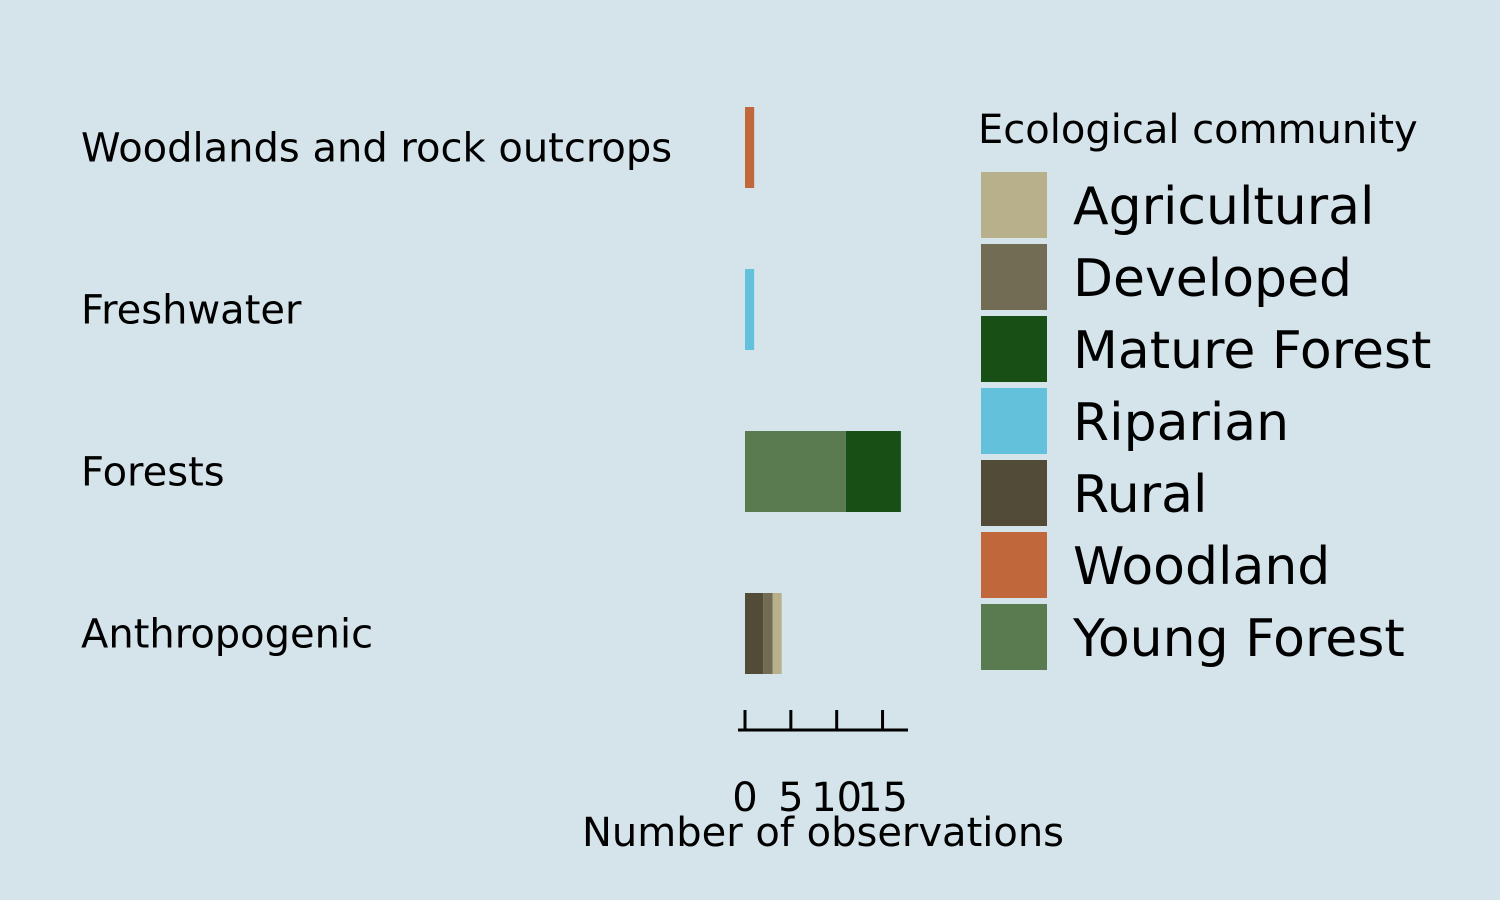 This screenshot has width=1500, height=900. I want to click on x-tick-label-15: 15, so click(882, 798).